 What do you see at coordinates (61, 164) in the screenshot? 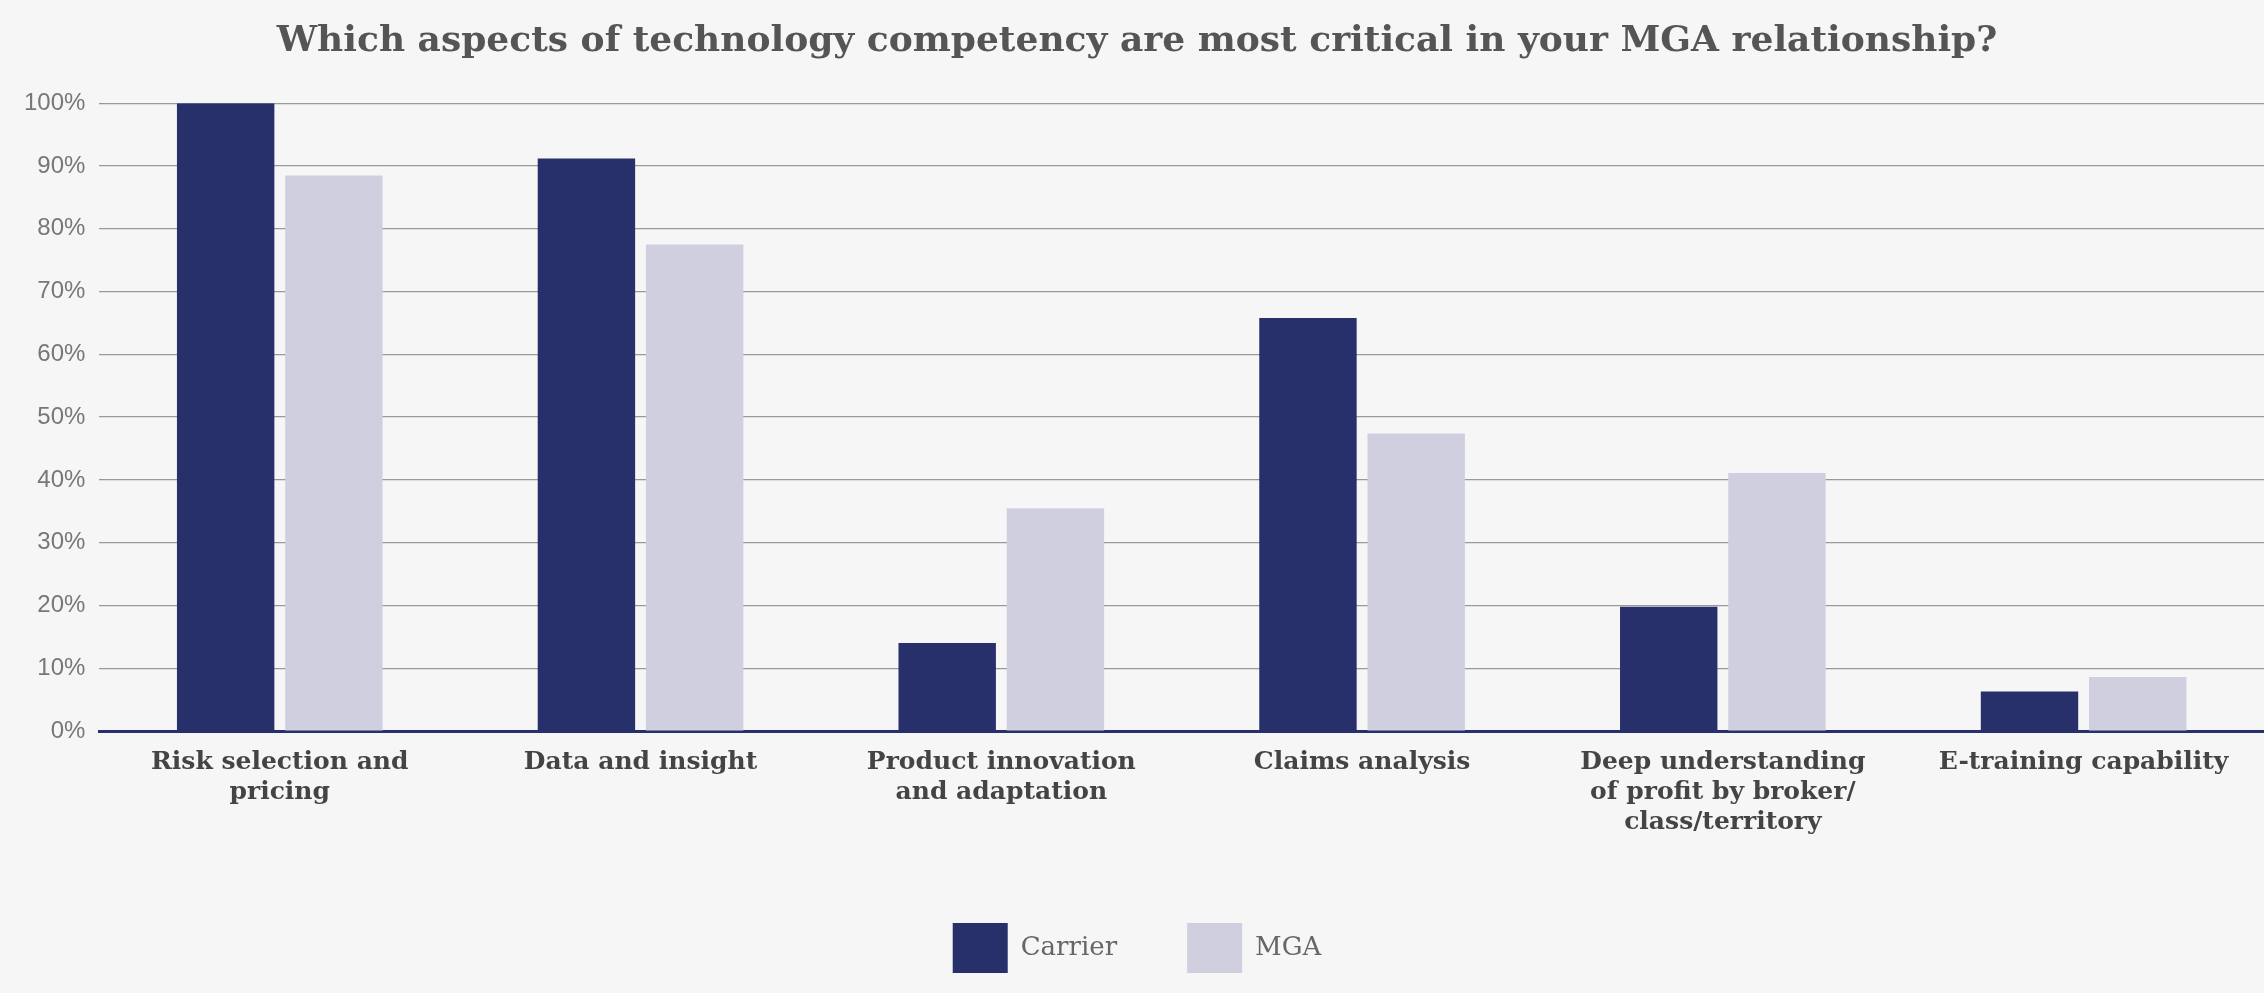
I see `y-tick-label: 90%` at bounding box center [61, 164].